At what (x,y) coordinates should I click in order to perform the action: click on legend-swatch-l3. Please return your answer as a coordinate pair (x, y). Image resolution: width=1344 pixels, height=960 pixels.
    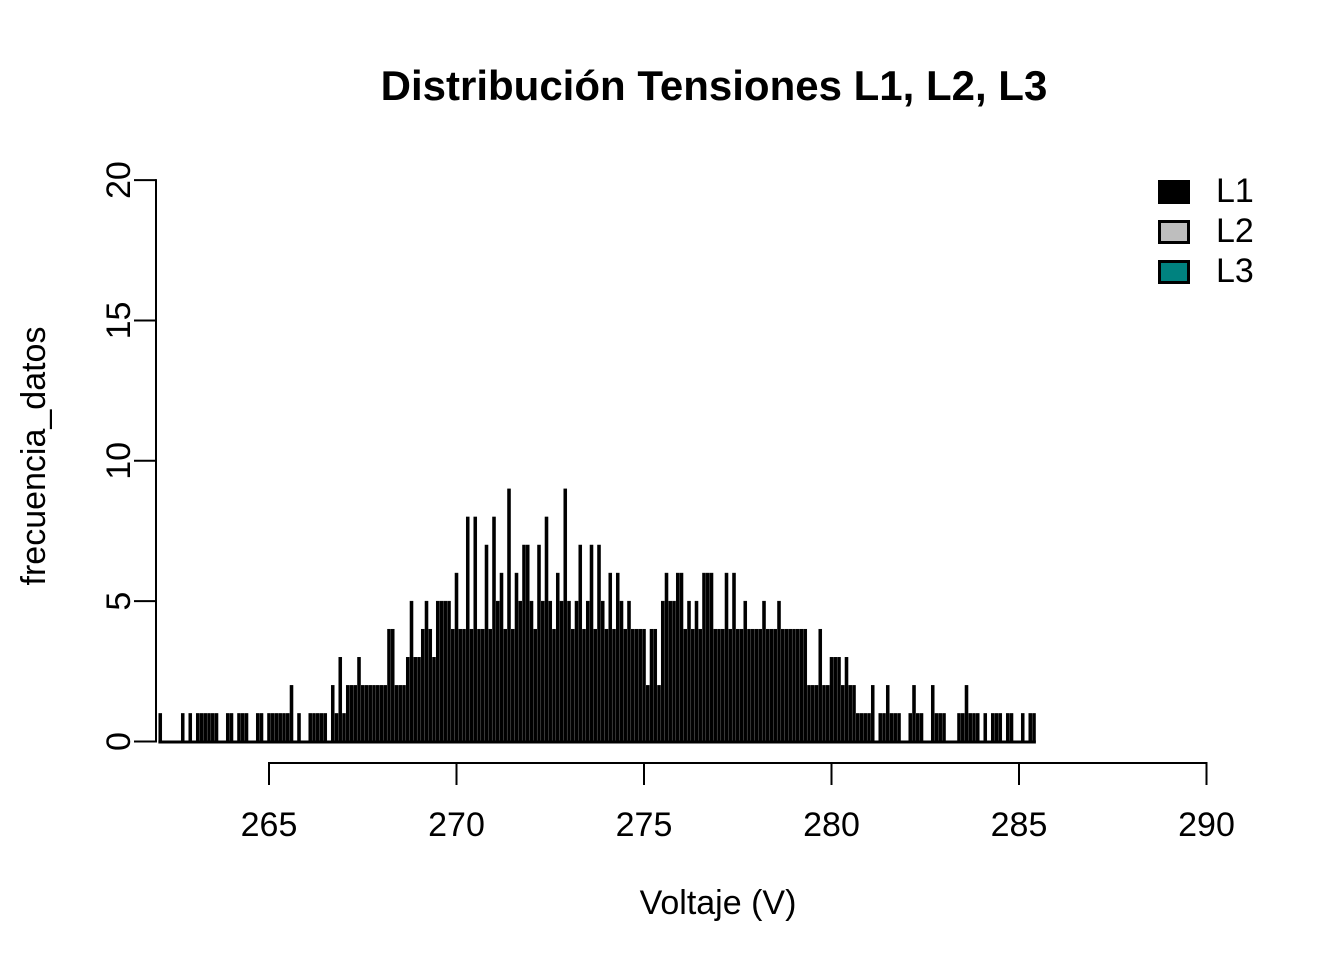
    Looking at the image, I should click on (1174, 271).